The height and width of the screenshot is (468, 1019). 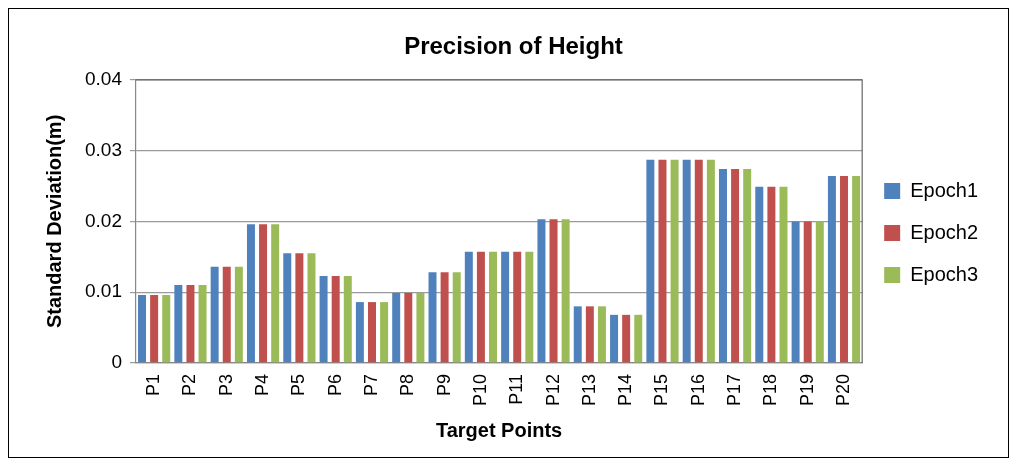 I want to click on x-tick-label: P14, so click(x=625, y=389).